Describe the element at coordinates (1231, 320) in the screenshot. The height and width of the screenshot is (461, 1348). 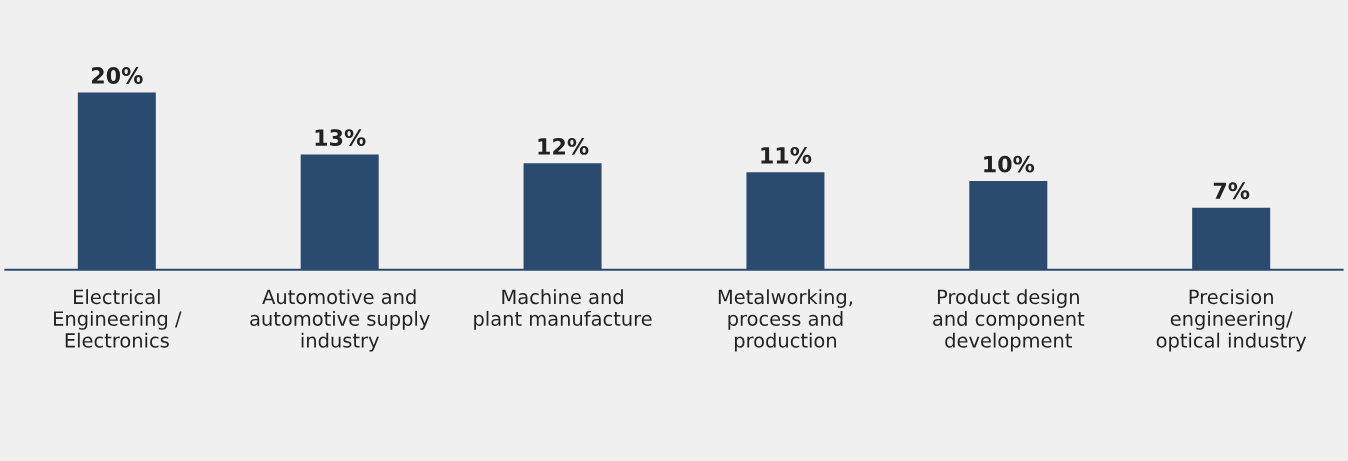
I see `x-tick-label: Precision engineering/ optical industry` at that location.